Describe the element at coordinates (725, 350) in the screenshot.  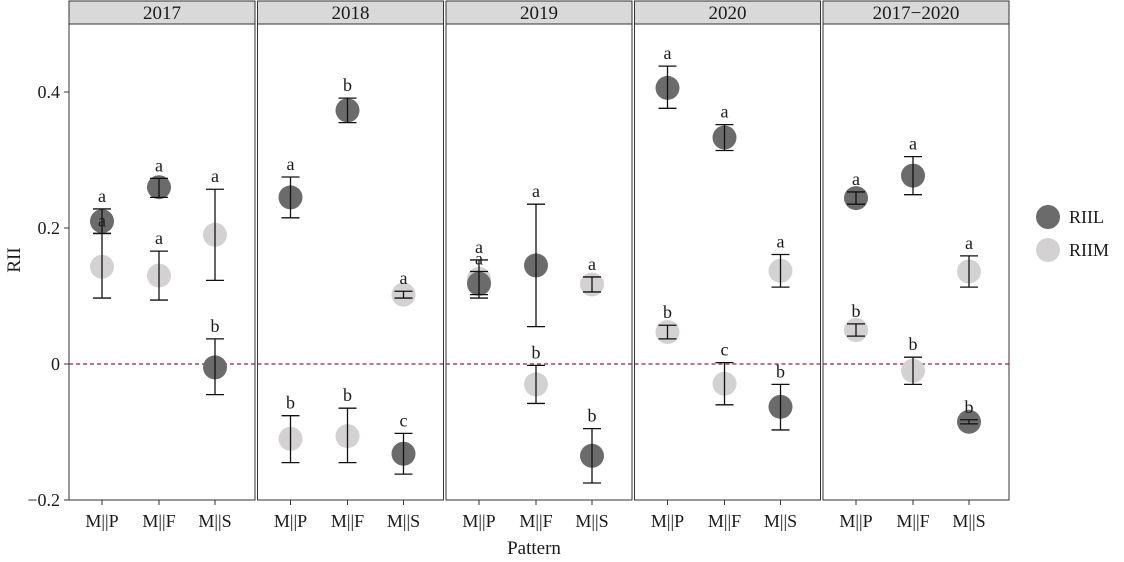
I see `significance-letter-riim: c` at that location.